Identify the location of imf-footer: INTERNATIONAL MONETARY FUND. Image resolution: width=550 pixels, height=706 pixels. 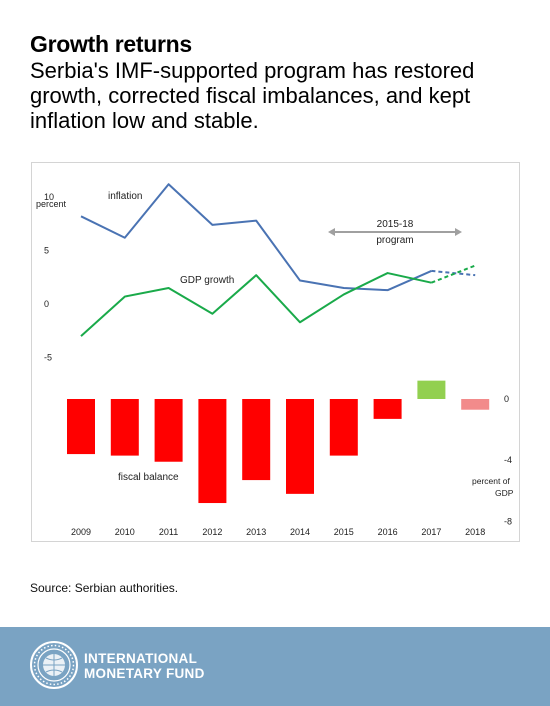
(275, 666).